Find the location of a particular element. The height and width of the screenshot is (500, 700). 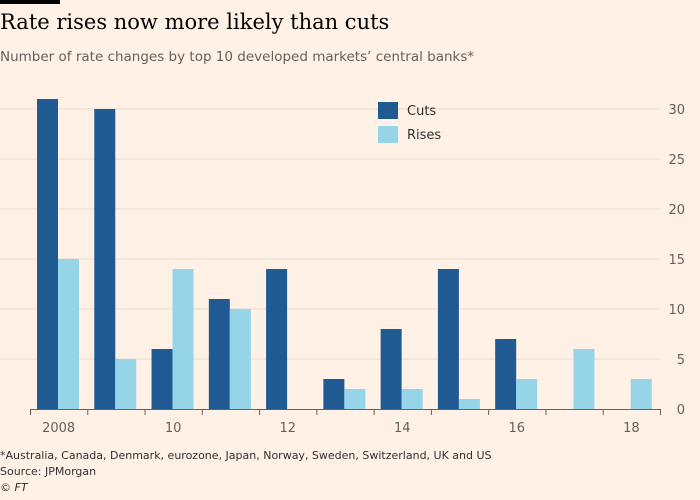

legend-label-cuts: Cuts is located at coordinates (421, 111).